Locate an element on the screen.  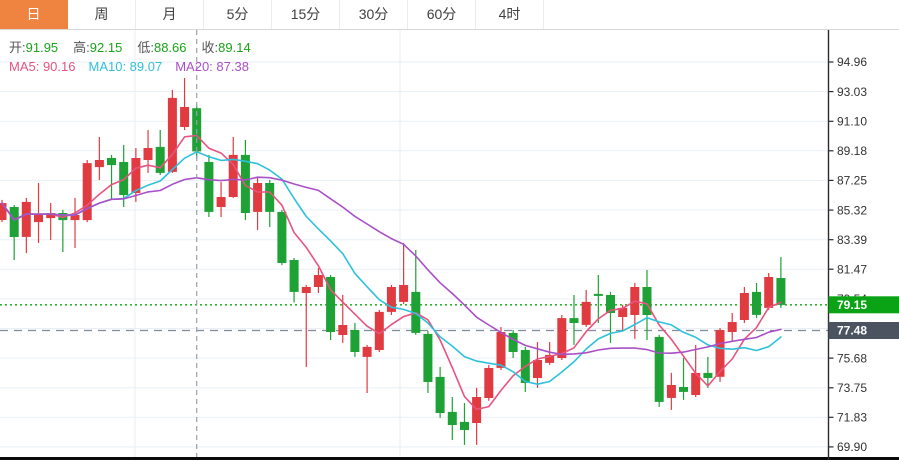
last-price-badge: 79.15 is located at coordinates (863, 305).